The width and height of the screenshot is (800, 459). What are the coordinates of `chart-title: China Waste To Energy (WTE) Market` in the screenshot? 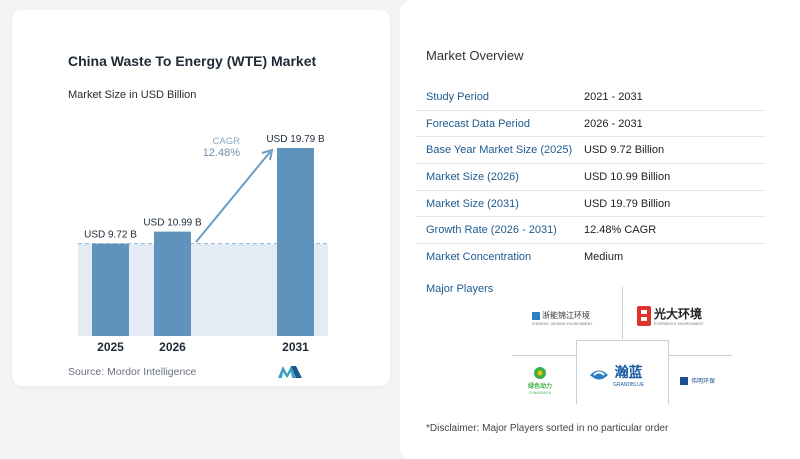 It's located at (192, 61).